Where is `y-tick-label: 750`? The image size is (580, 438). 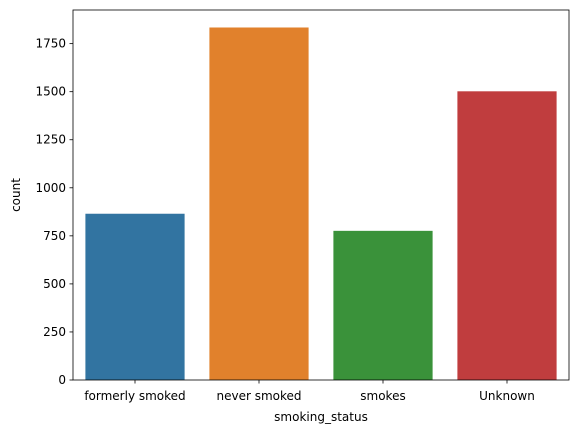 y-tick-label: 750 is located at coordinates (54, 236).